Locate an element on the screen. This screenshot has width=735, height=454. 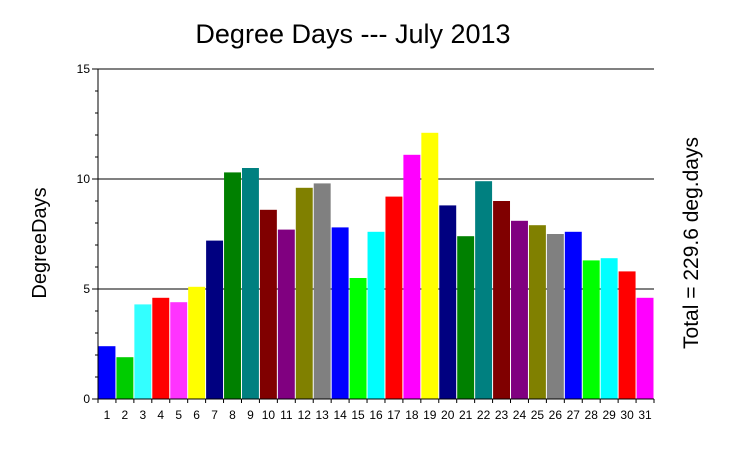
x-tick-label: 29 is located at coordinates (609, 415).